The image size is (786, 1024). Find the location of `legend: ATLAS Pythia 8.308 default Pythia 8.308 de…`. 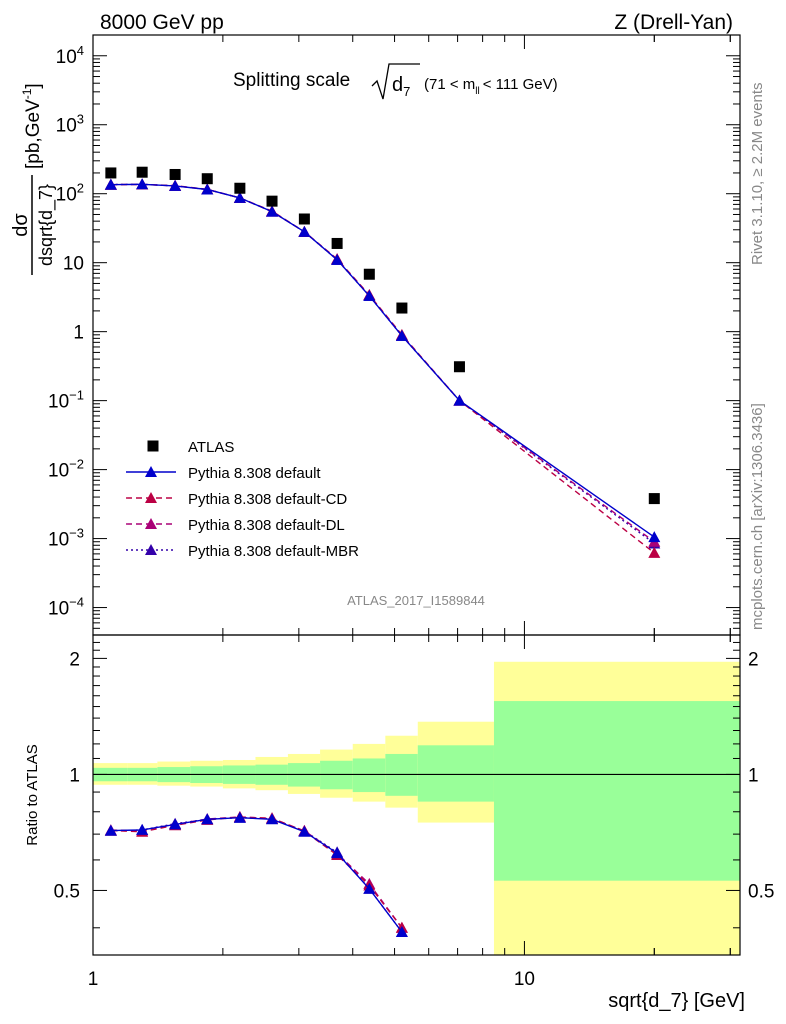

legend: ATLAS Pythia 8.308 default Pythia 8.308 de… is located at coordinates (242, 499).